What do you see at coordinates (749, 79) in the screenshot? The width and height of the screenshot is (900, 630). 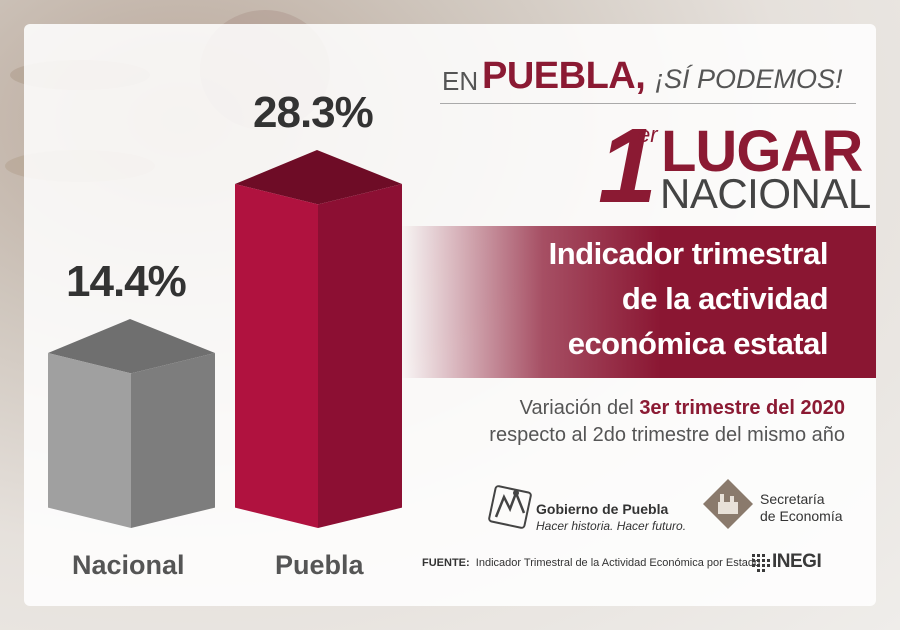 I see `headline-slogan: ¡SÍ PODEMOS!` at bounding box center [749, 79].